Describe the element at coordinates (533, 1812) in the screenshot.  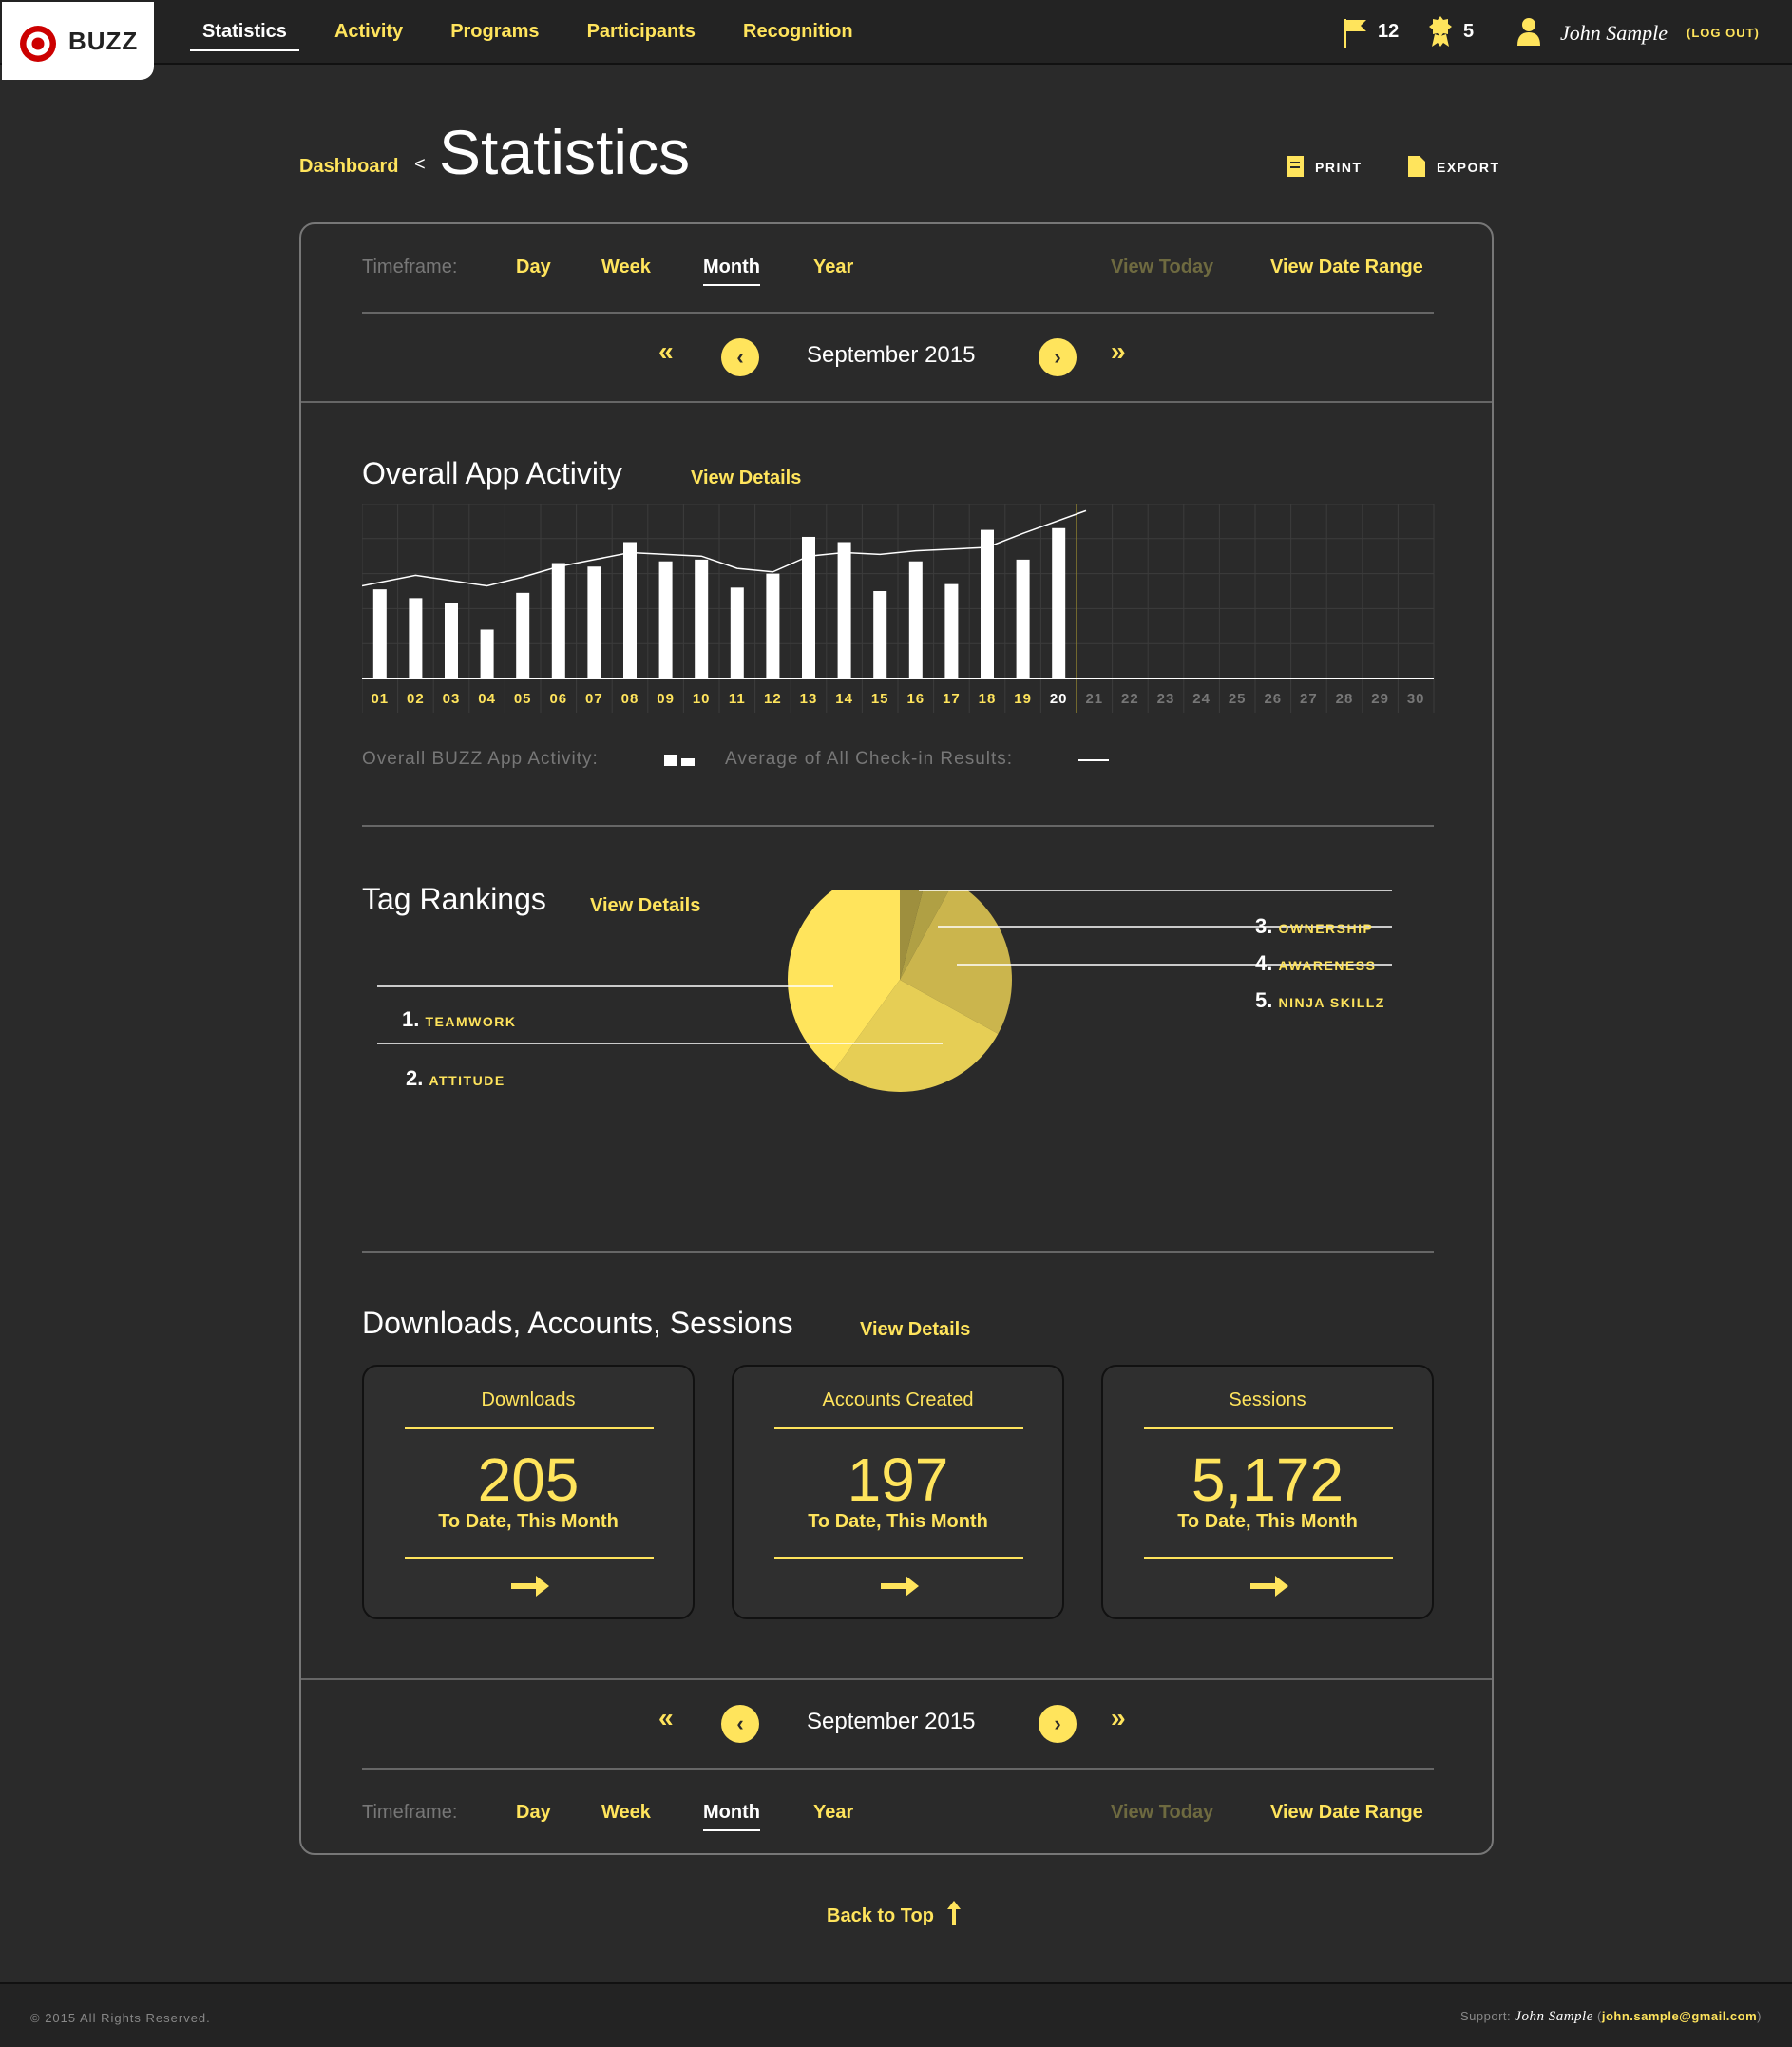
I see `timeframe-day-bottom: Day` at that location.